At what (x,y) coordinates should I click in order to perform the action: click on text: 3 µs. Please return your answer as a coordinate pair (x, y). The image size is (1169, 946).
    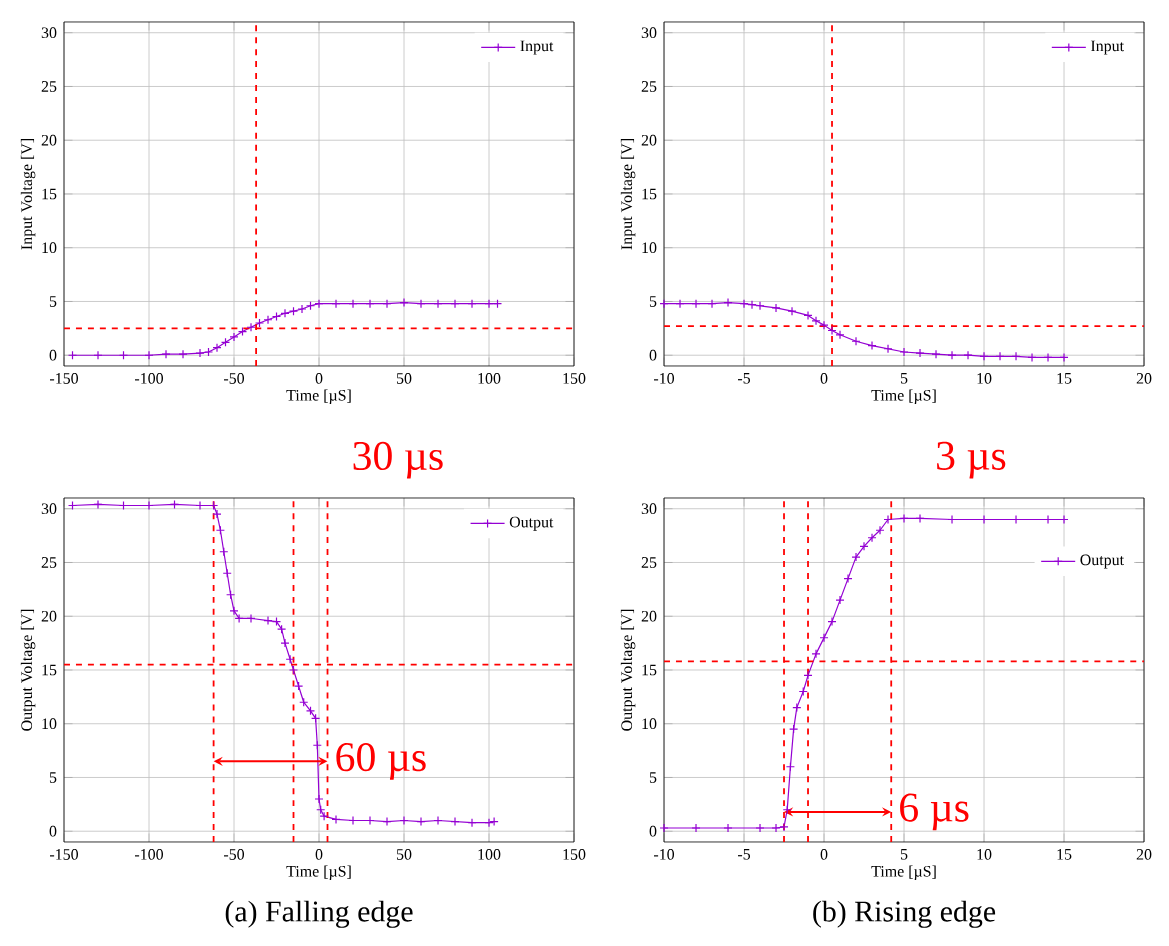
    Looking at the image, I should click on (971, 460).